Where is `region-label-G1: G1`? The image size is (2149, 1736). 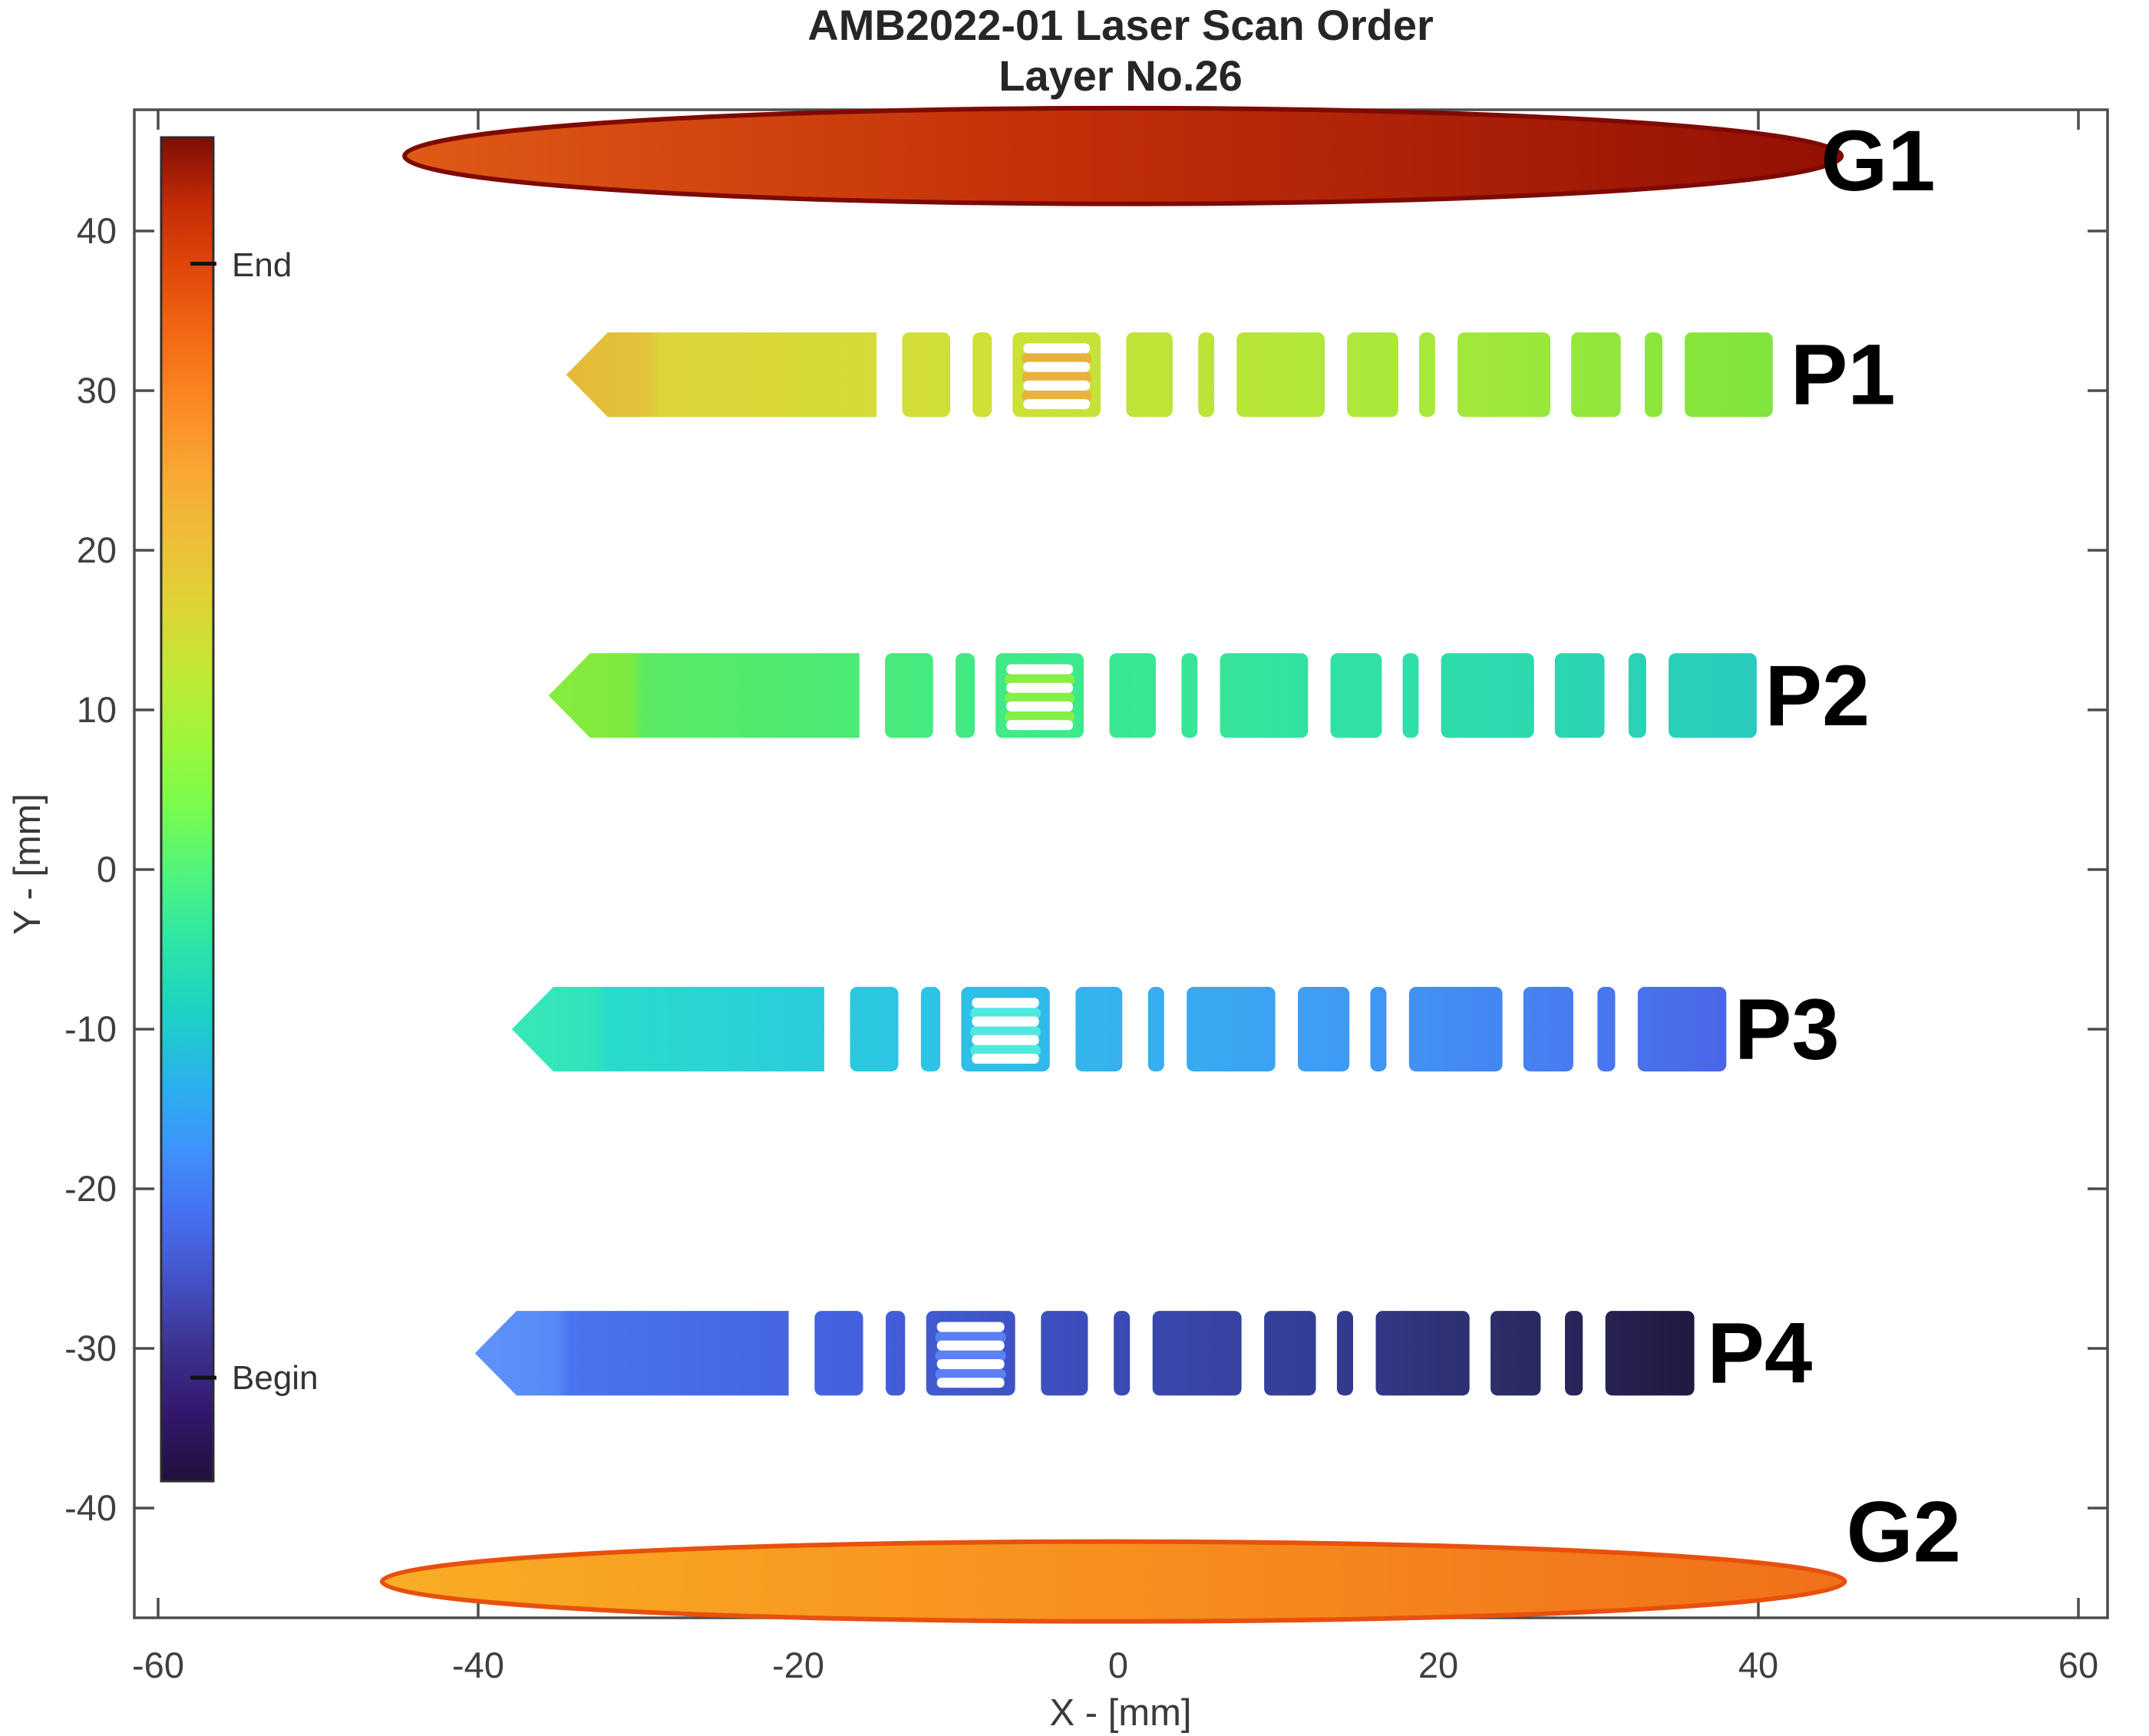 region-label-G1: G1 is located at coordinates (1878, 161).